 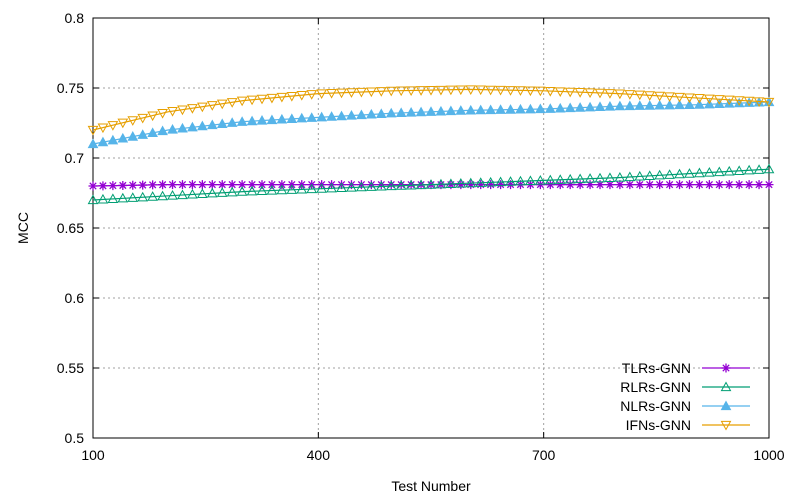 I want to click on series-tlrs-gnn, so click(x=431, y=185).